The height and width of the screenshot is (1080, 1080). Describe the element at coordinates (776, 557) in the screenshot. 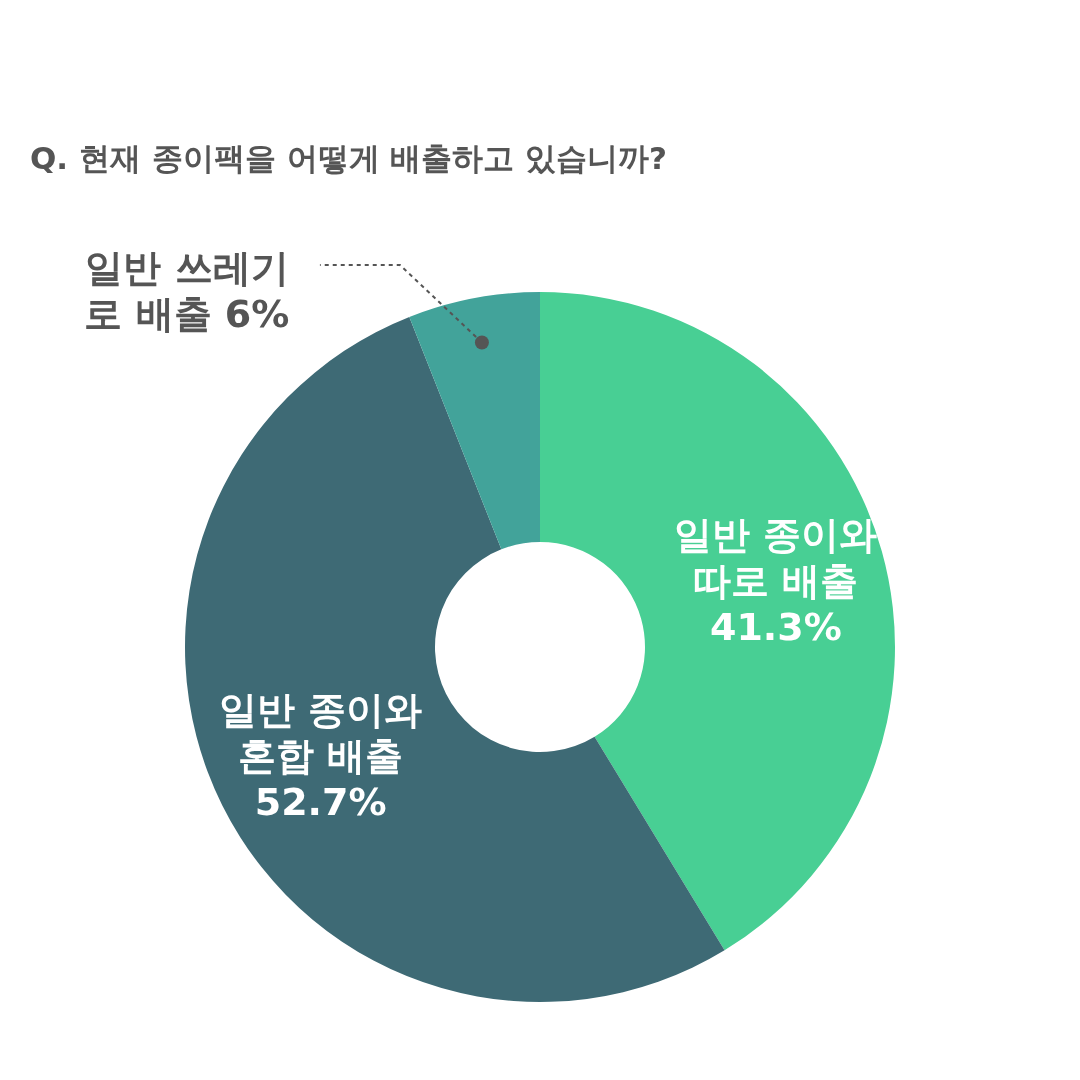

I see `slice-label: 일반 종이와 따로 배출` at that location.